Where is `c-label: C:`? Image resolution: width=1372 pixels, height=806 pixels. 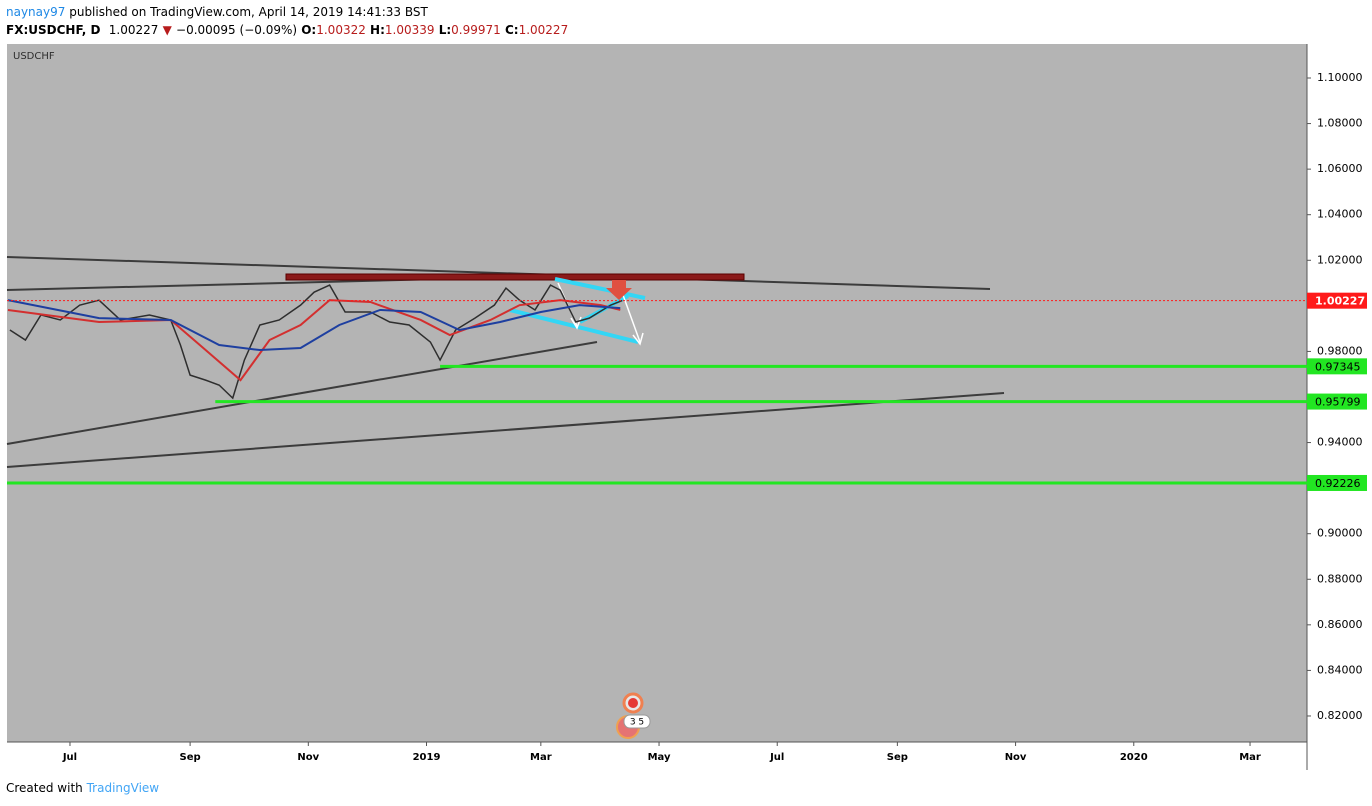 c-label: C: is located at coordinates (511, 30).